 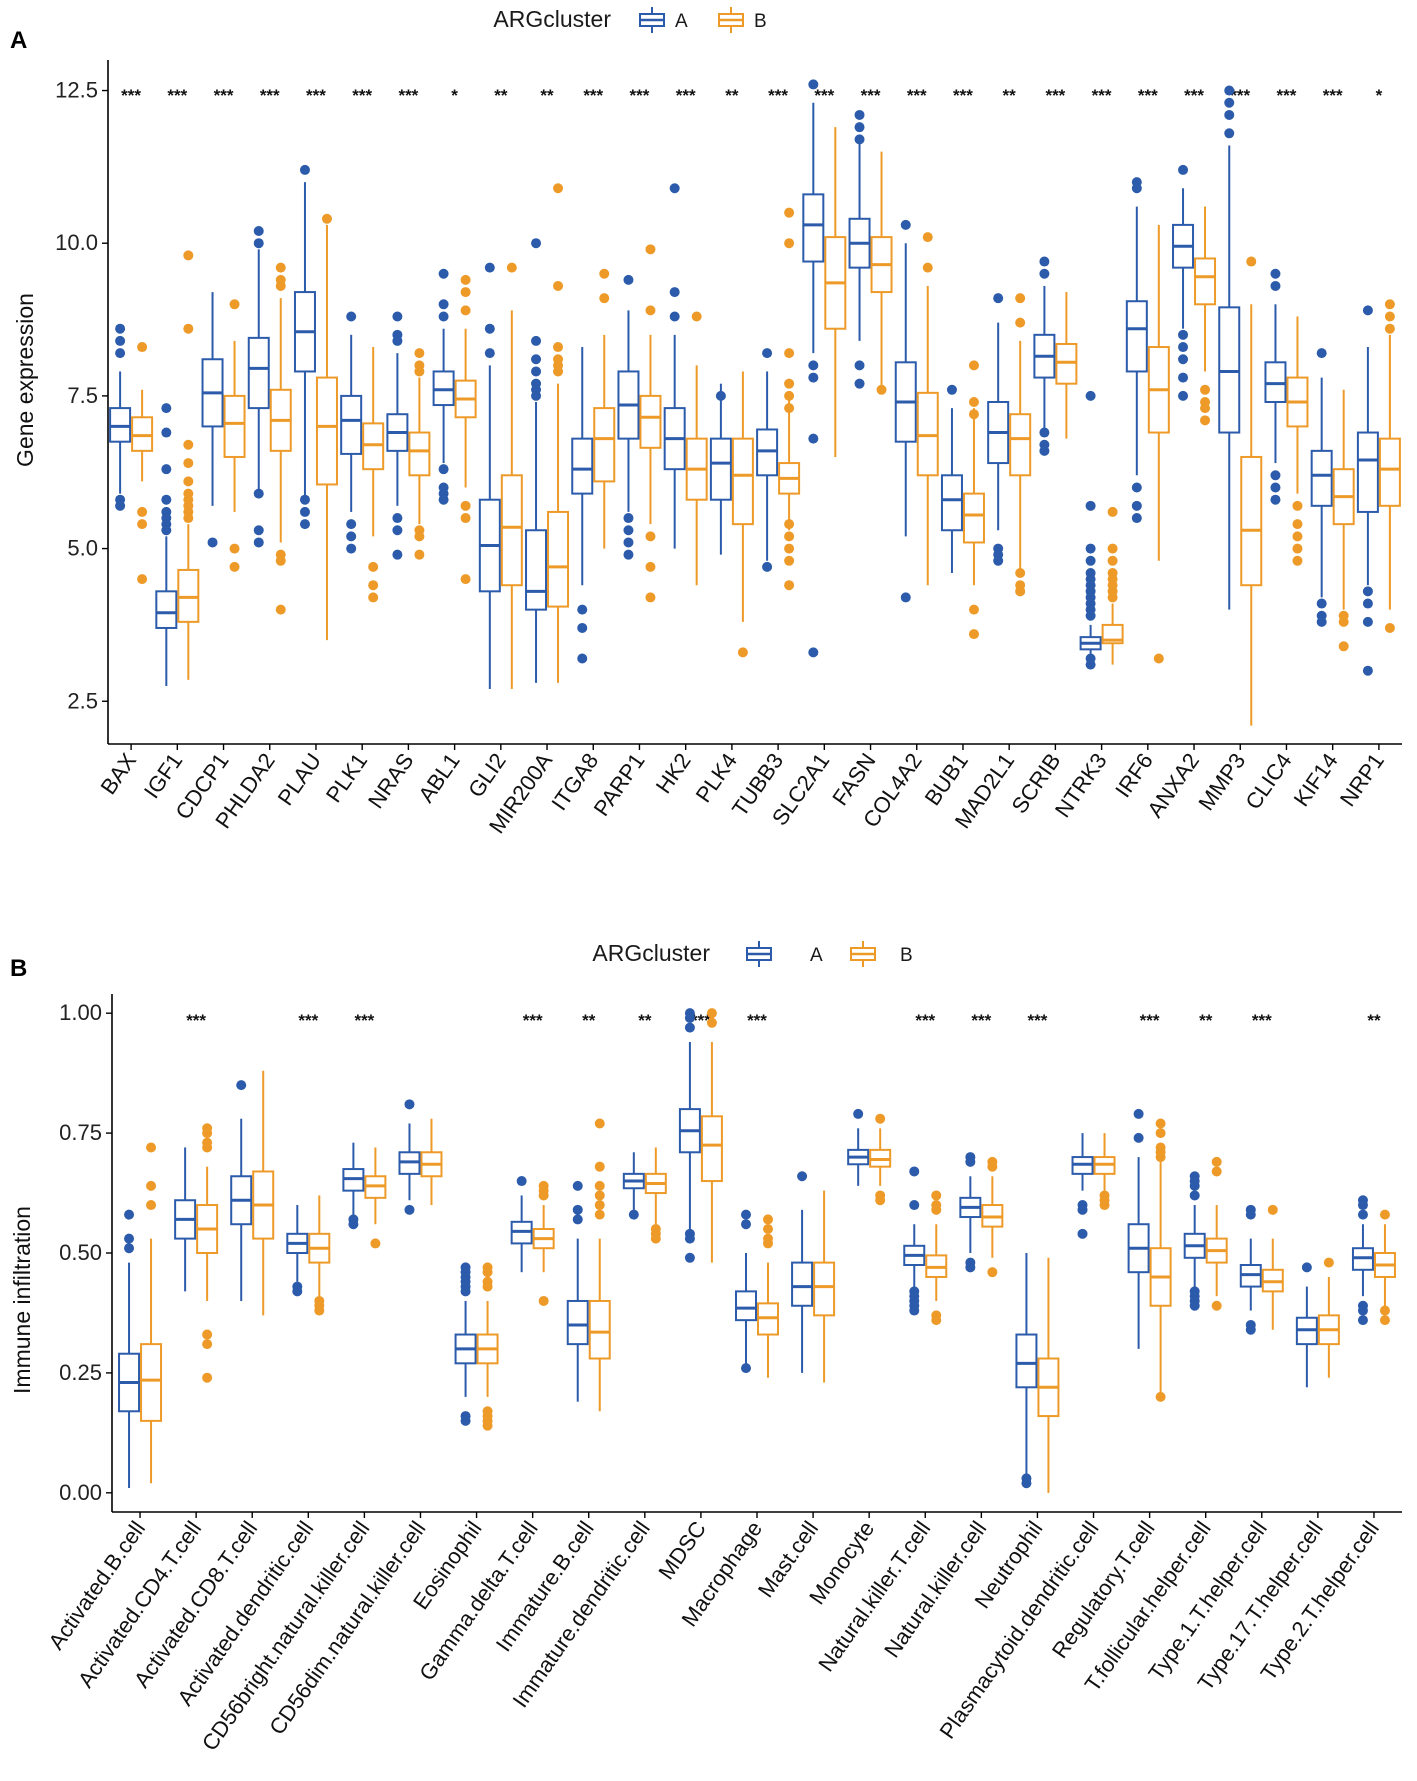 I want to click on panel-b-box-b, so click(x=543, y=1243).